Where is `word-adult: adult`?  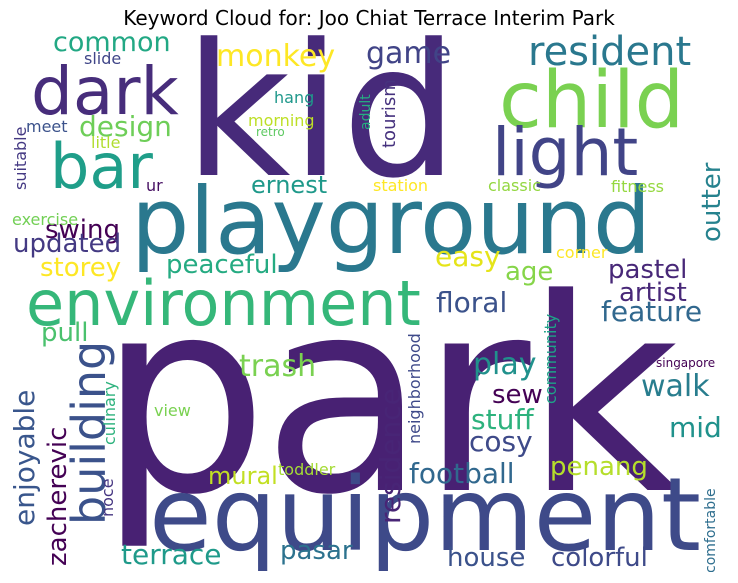
word-adult: adult is located at coordinates (366, 112).